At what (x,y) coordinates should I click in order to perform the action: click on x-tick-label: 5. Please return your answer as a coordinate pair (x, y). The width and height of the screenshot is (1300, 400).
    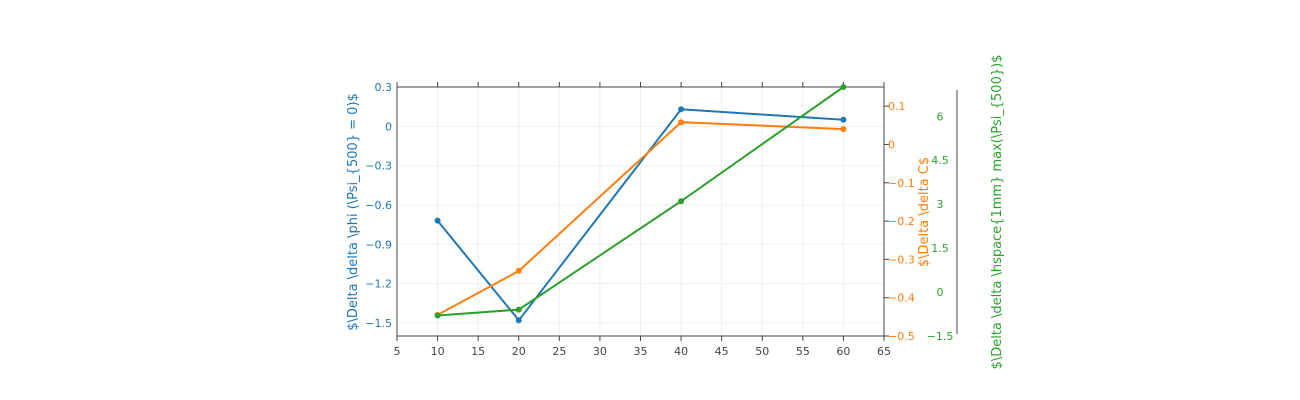
    Looking at the image, I should click on (397, 351).